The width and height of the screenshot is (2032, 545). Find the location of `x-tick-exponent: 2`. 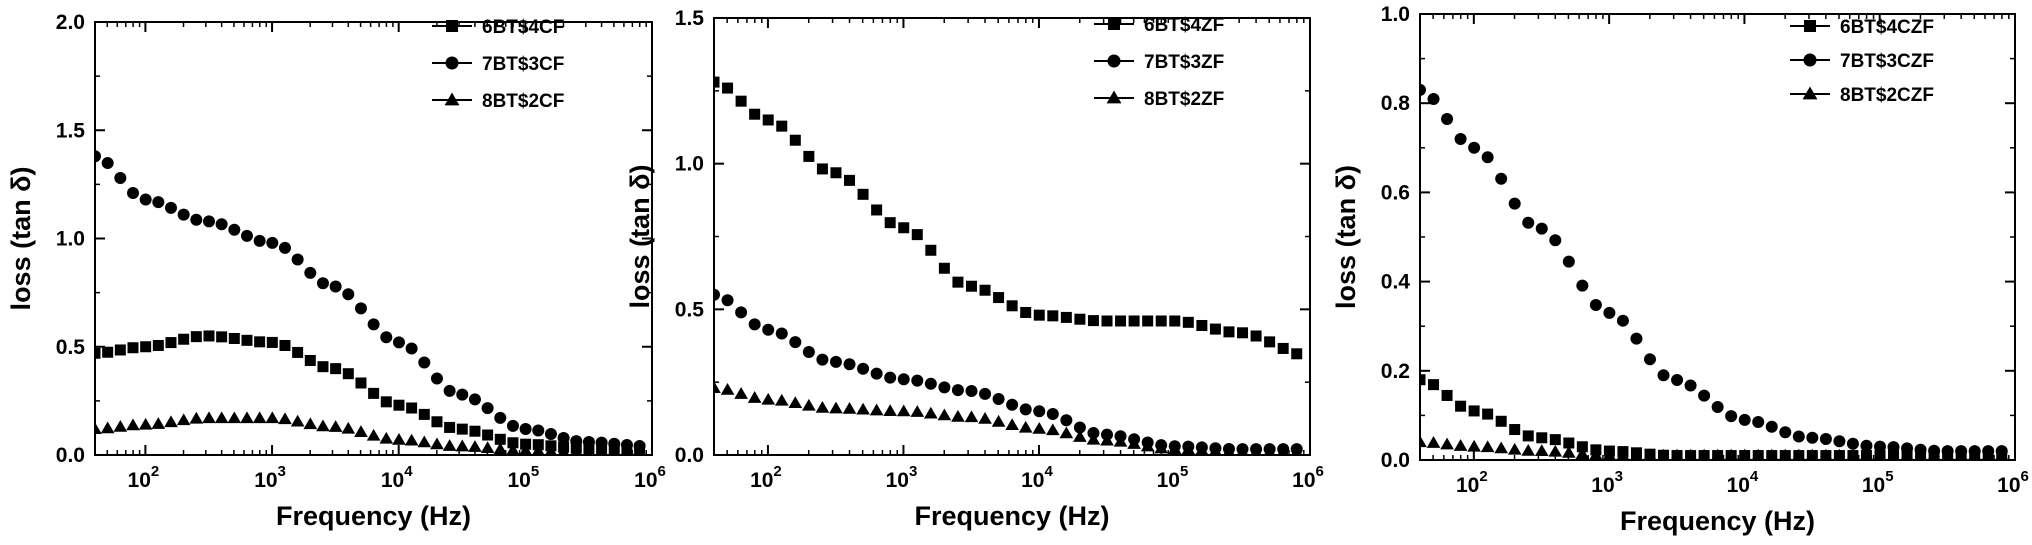

x-tick-exponent: 2 is located at coordinates (777, 471).